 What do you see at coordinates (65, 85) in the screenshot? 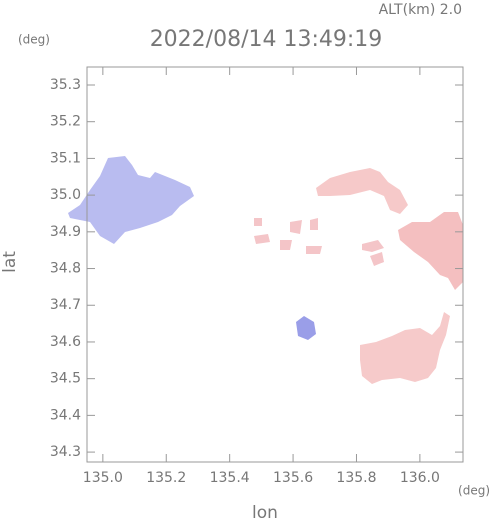
I see `y-tick-label: 35.3` at bounding box center [65, 85].